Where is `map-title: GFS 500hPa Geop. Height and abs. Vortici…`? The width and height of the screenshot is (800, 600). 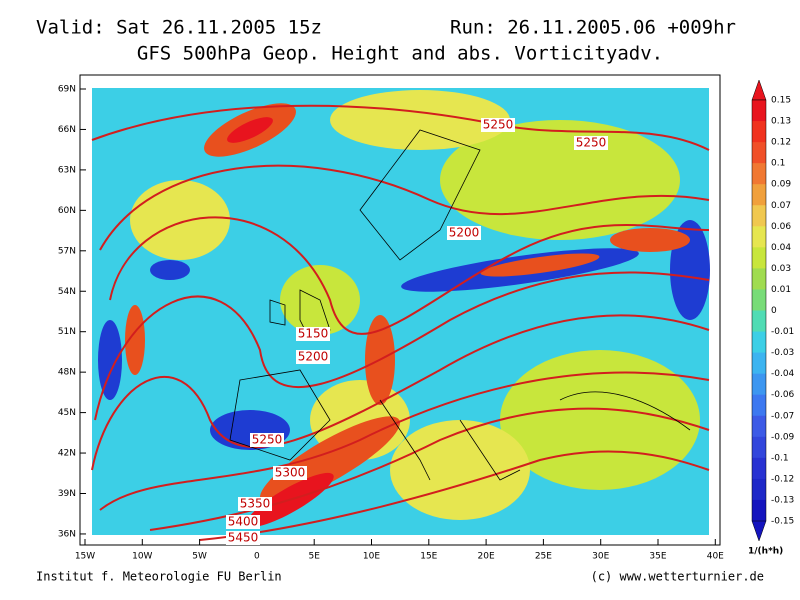
map-title: GFS 500hPa Geop. Height and abs. Vortici… is located at coordinates (400, 54).